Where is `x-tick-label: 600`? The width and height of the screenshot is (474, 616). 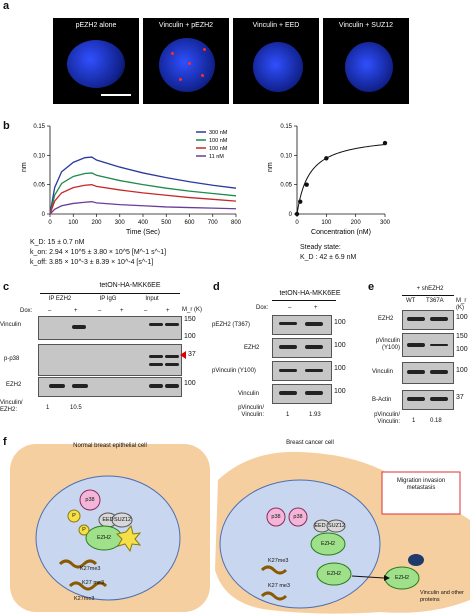 x-tick-label: 600 is located at coordinates (189, 223).